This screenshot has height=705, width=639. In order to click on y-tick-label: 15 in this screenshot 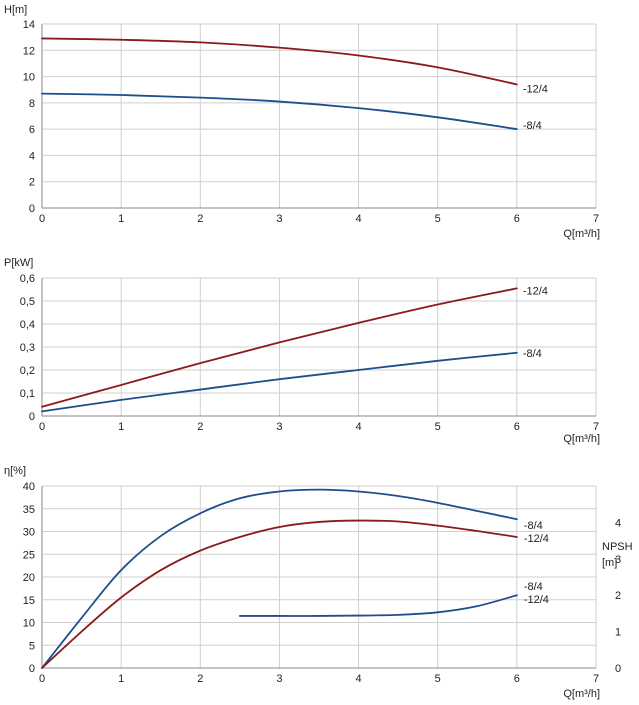, I will do `click(29, 601)`.